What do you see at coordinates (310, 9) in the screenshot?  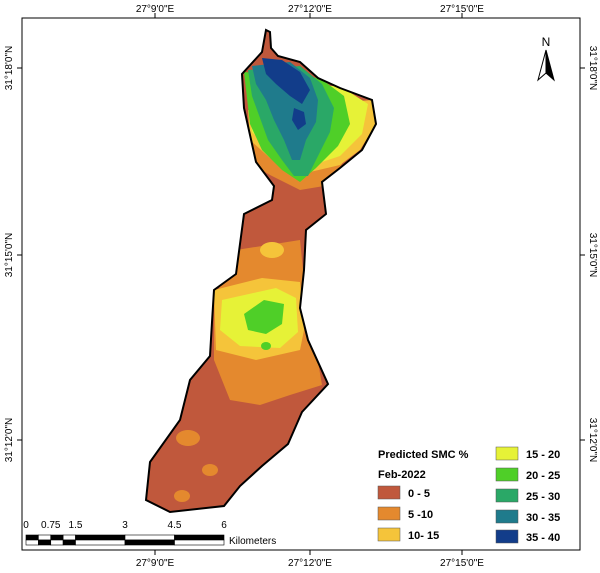 I see `coord-top-2: 27°12'0"E` at bounding box center [310, 9].